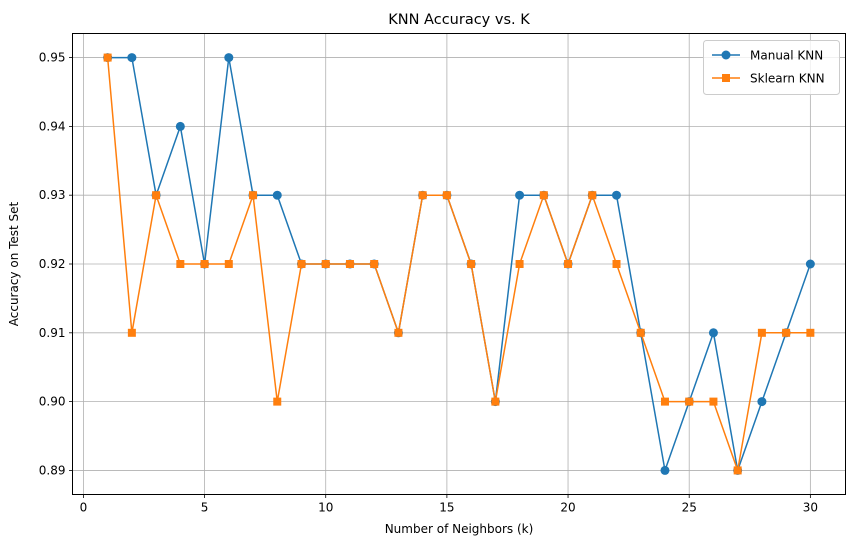  I want to click on legend-box, so click(771, 67).